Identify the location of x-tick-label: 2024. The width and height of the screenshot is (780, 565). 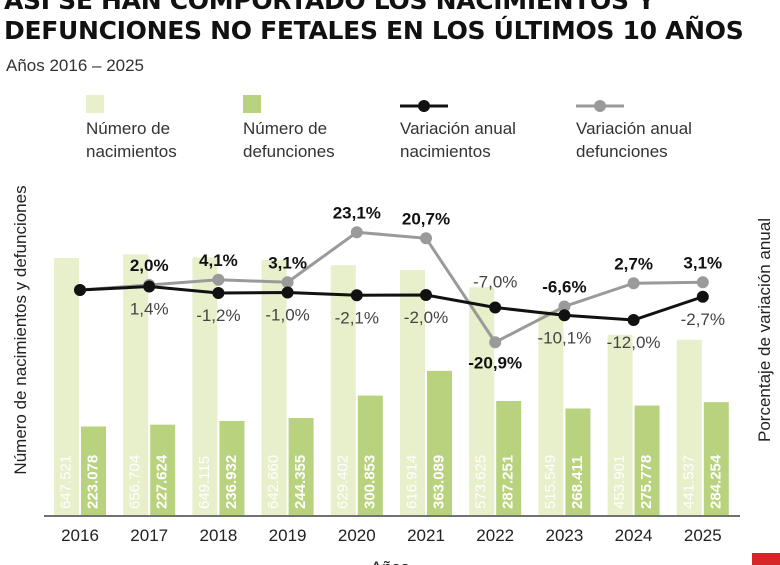
(634, 535).